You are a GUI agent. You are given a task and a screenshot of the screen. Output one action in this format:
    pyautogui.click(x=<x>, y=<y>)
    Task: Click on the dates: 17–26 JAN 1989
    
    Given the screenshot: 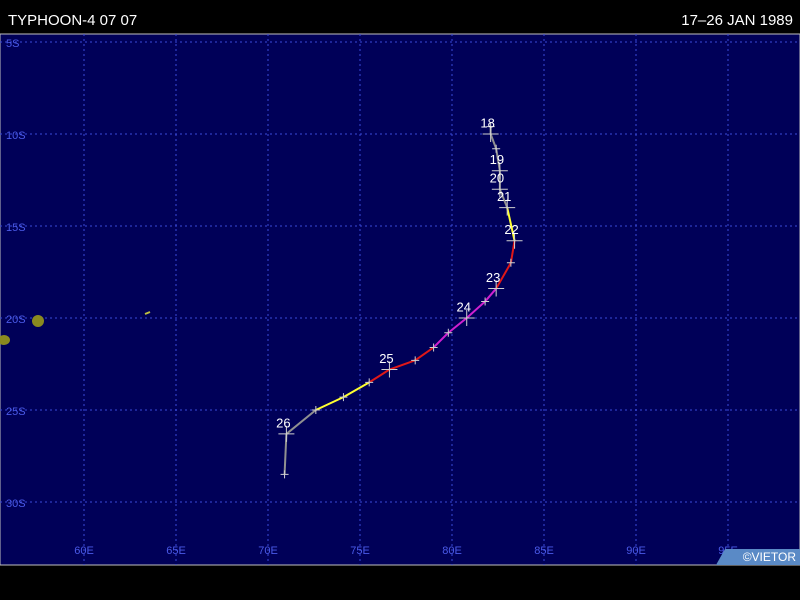 What is the action you would take?
    pyautogui.click(x=737, y=20)
    